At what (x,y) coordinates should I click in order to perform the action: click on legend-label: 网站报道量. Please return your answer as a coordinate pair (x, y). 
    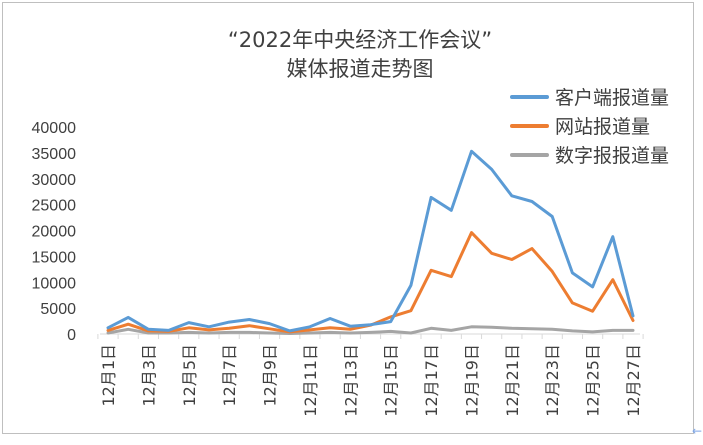
    Looking at the image, I should click on (602, 127).